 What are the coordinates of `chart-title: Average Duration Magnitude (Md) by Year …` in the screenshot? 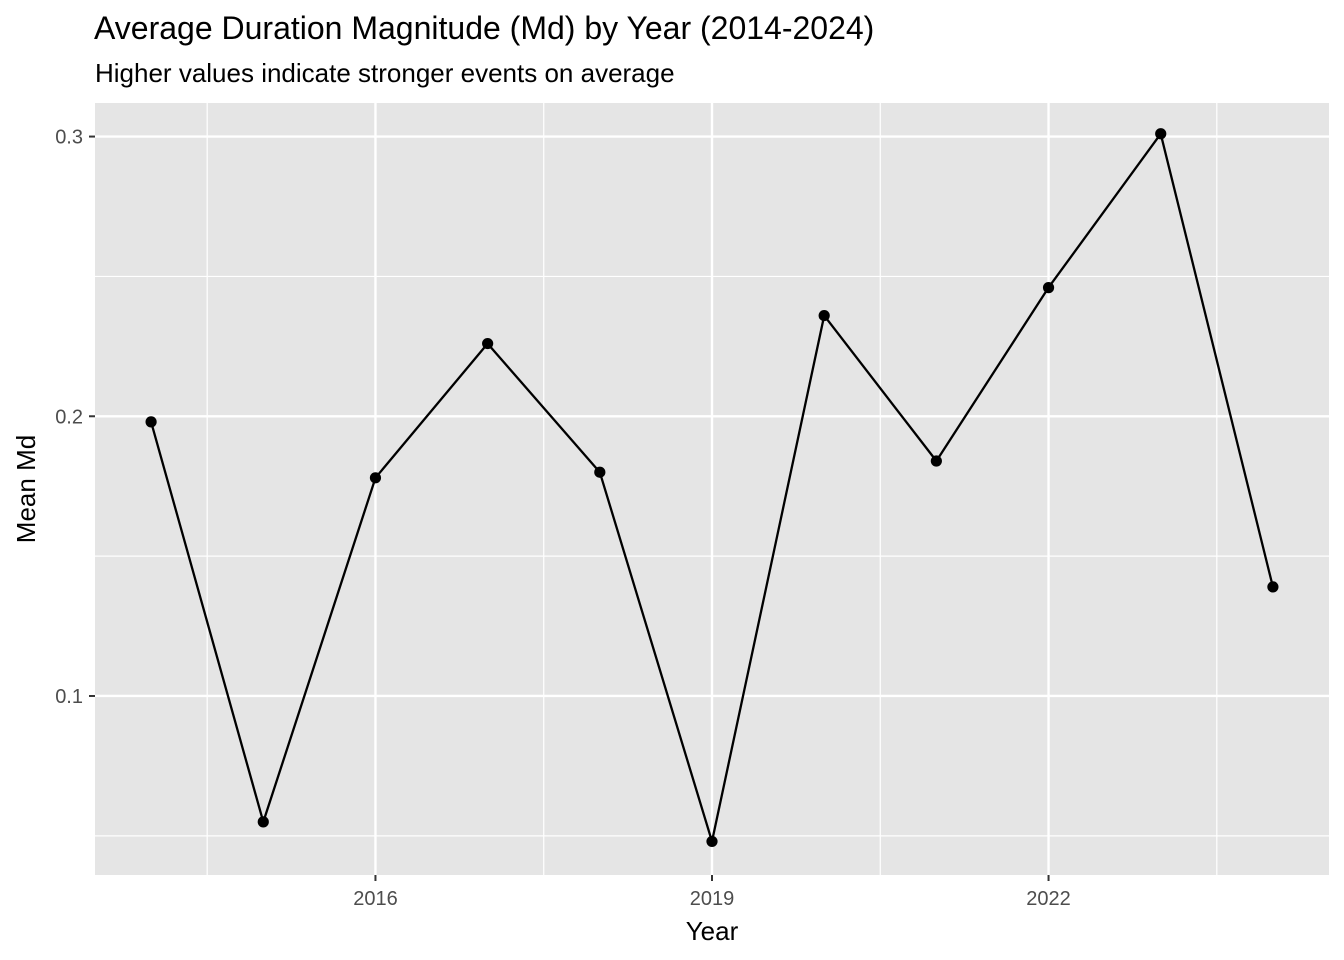 It's located at (484, 28).